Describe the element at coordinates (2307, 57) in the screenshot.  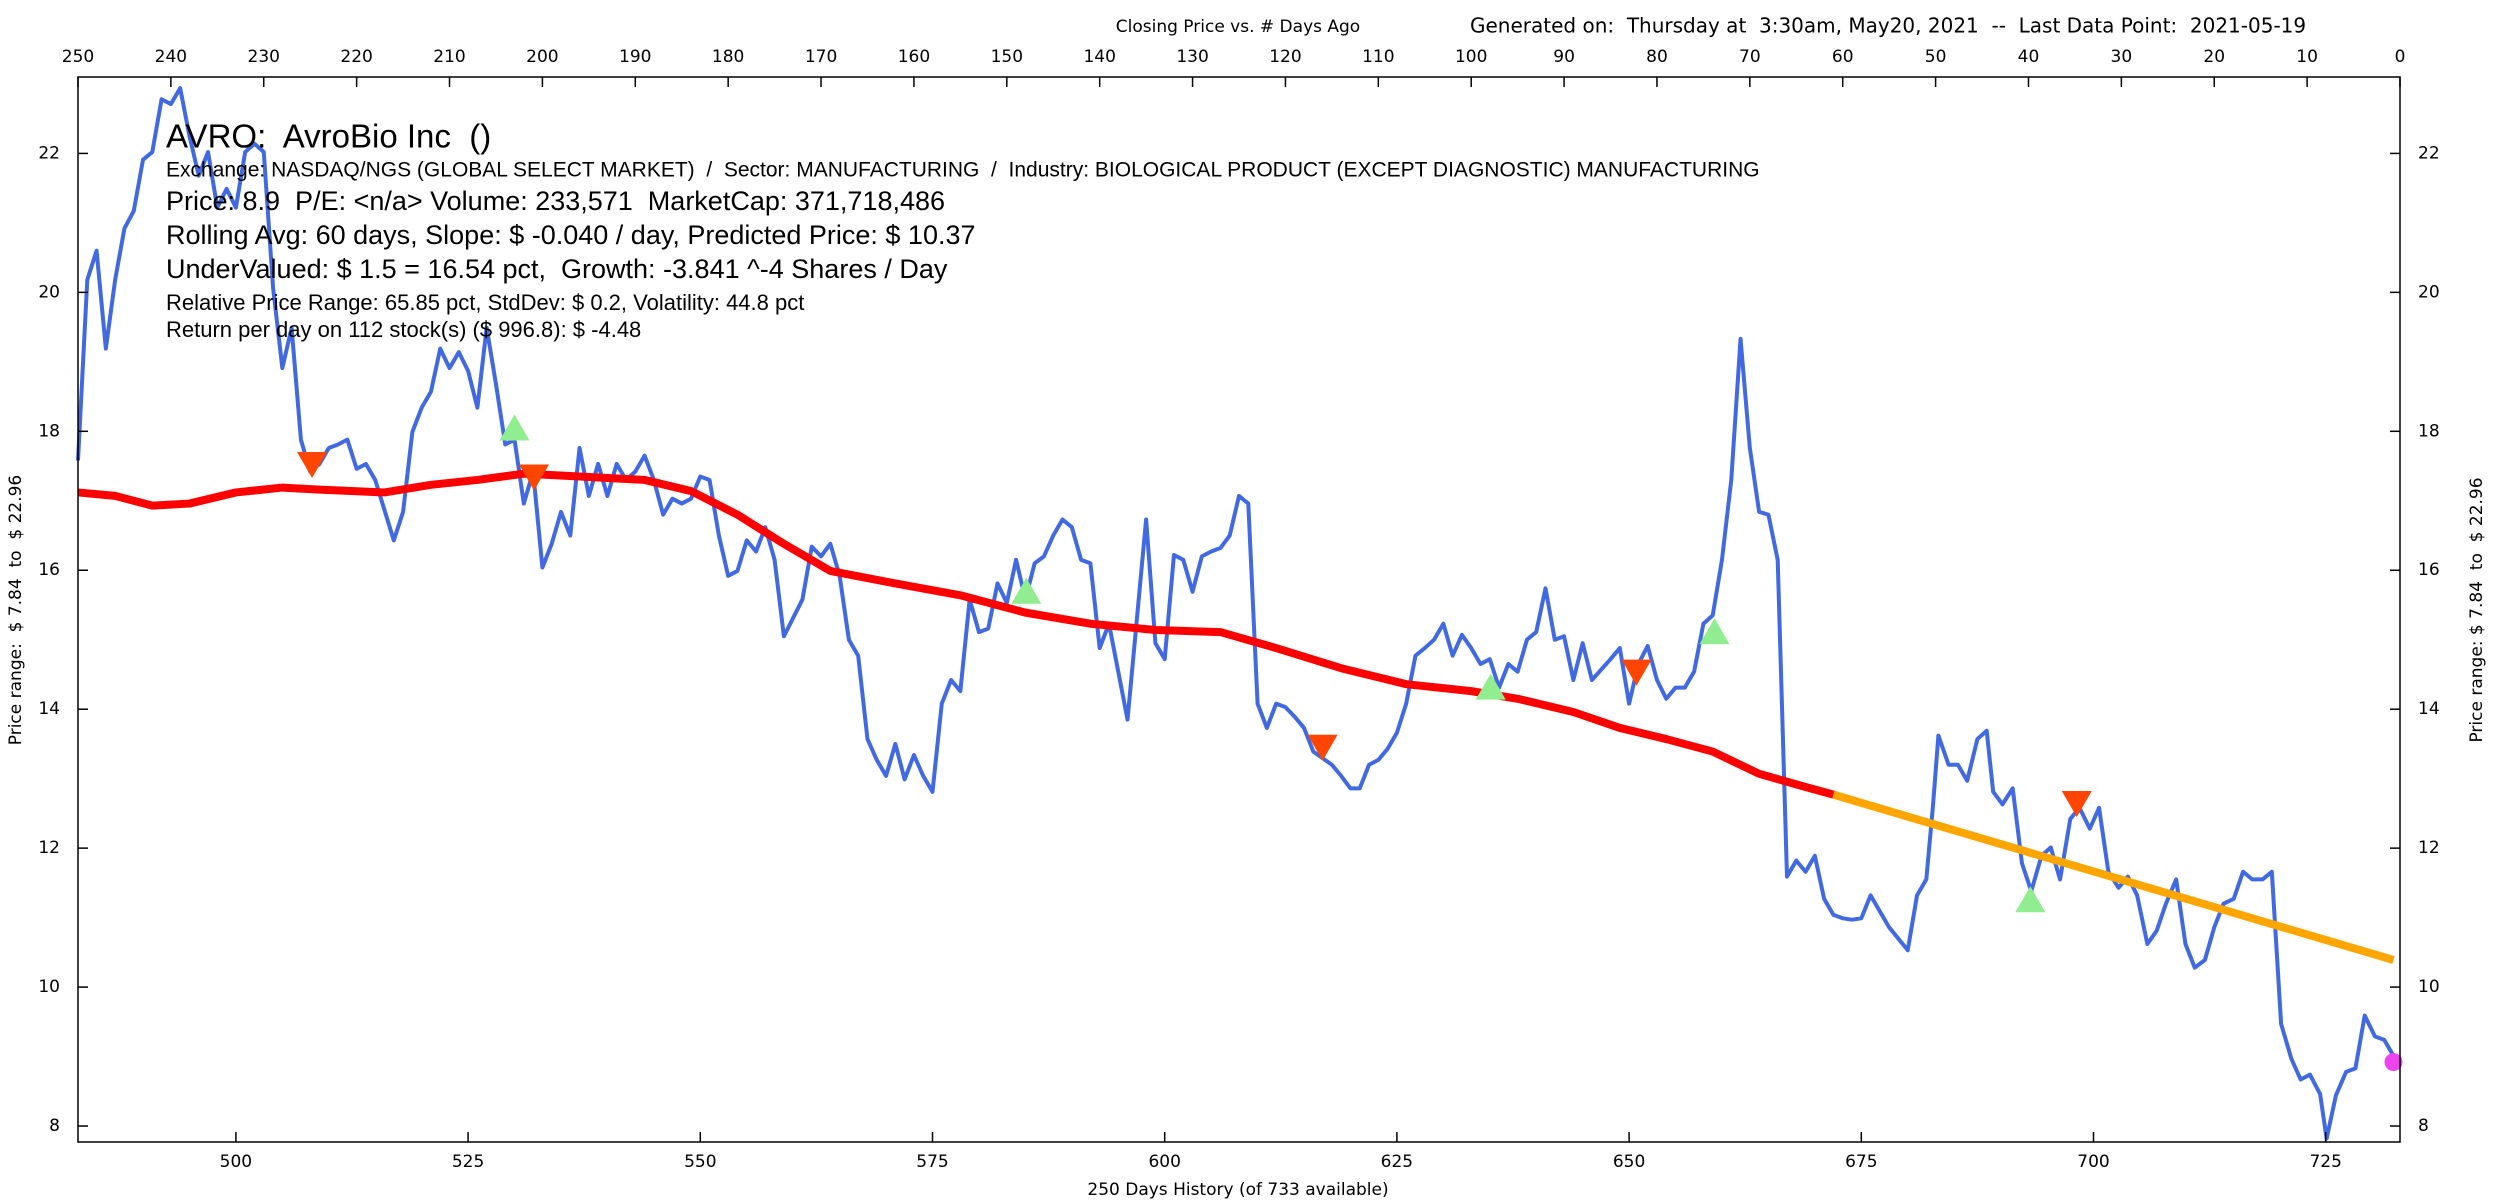
I see `x2-tick-label: 10` at that location.